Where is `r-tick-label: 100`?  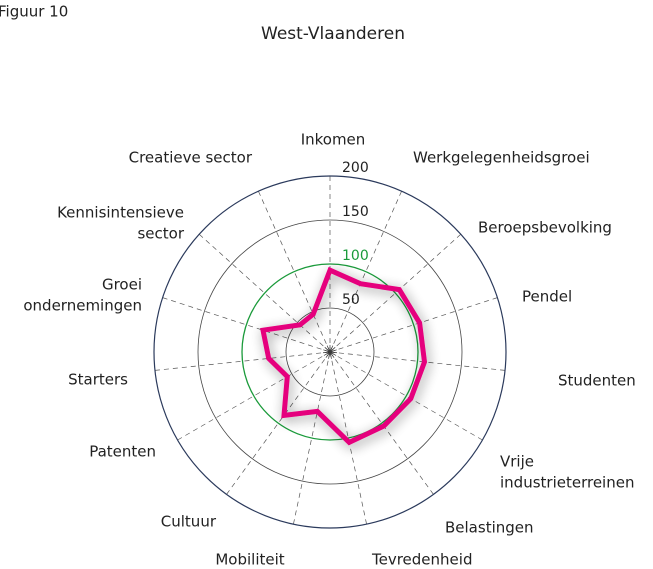 r-tick-label: 100 is located at coordinates (355, 256).